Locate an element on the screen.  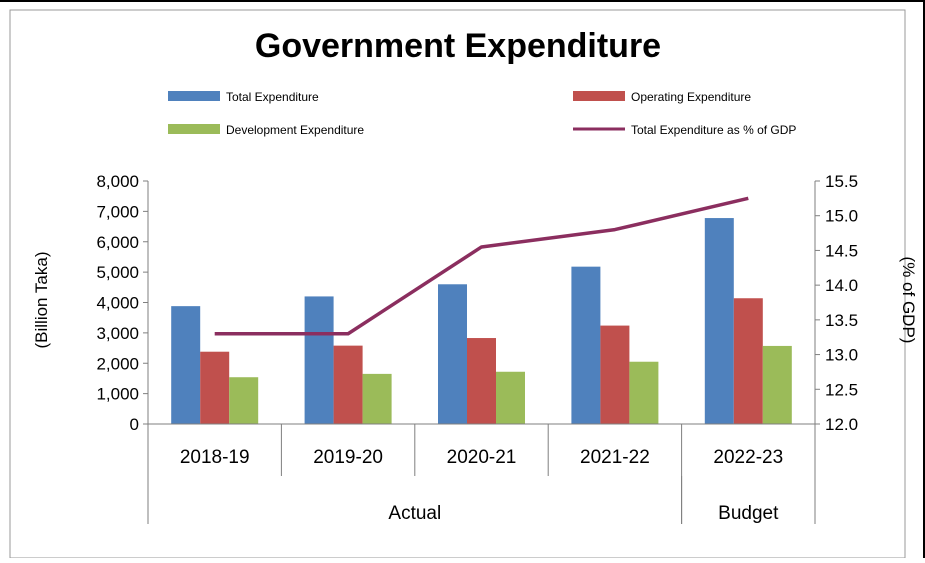
y2-tick-label: 13.5 is located at coordinates (841, 320).